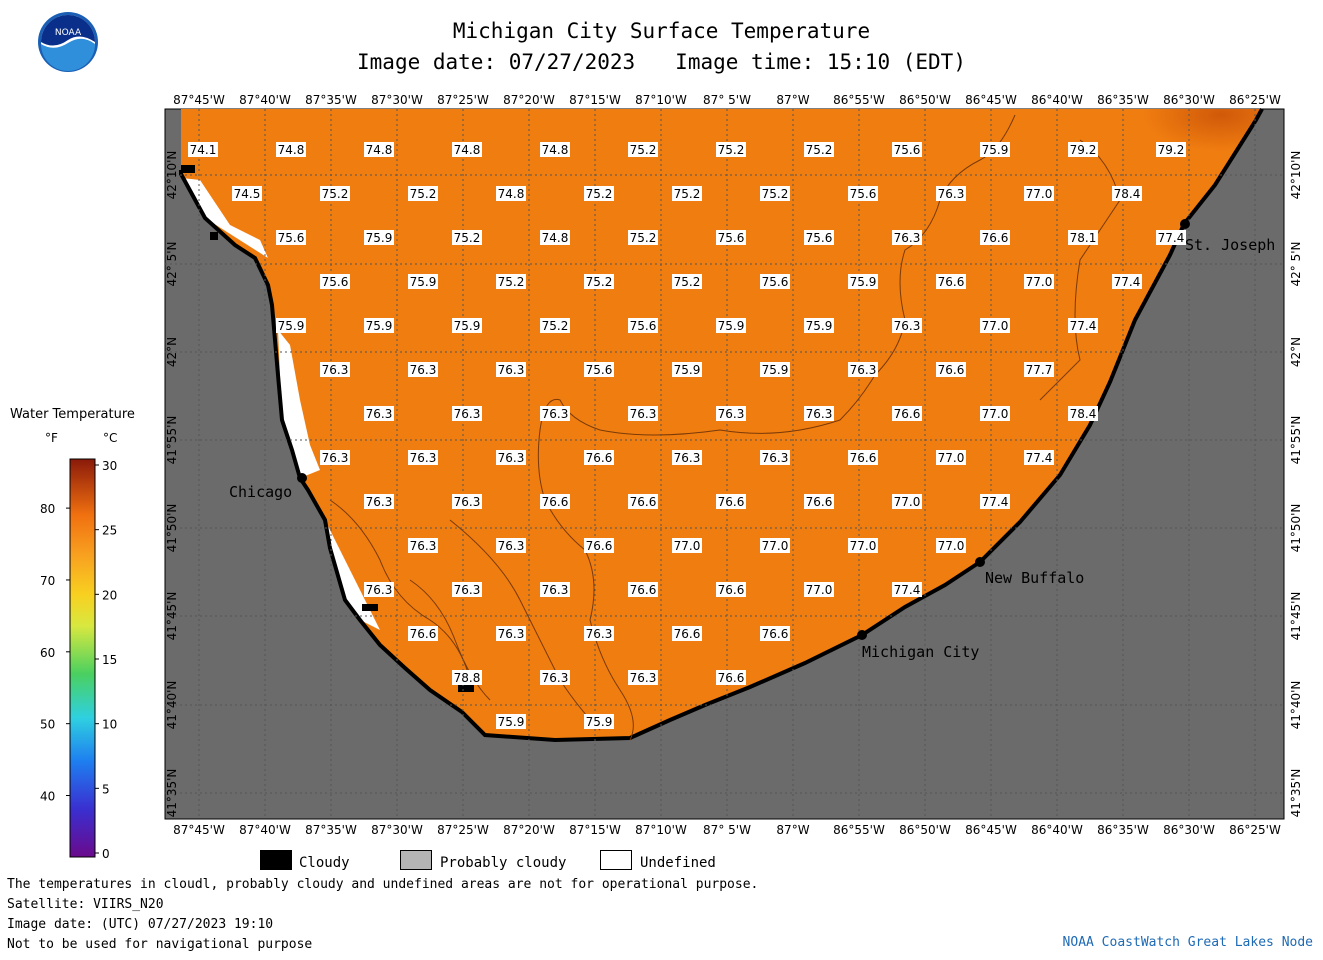 The width and height of the screenshot is (1323, 960). I want to click on longitude-label: 86°35'W, so click(1123, 100).